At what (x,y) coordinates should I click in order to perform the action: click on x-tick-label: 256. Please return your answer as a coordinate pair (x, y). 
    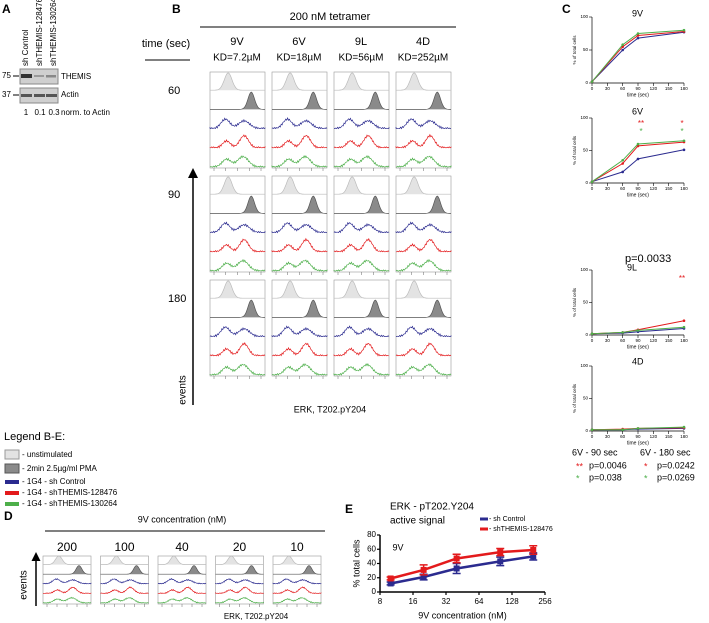
    Looking at the image, I should click on (545, 601).